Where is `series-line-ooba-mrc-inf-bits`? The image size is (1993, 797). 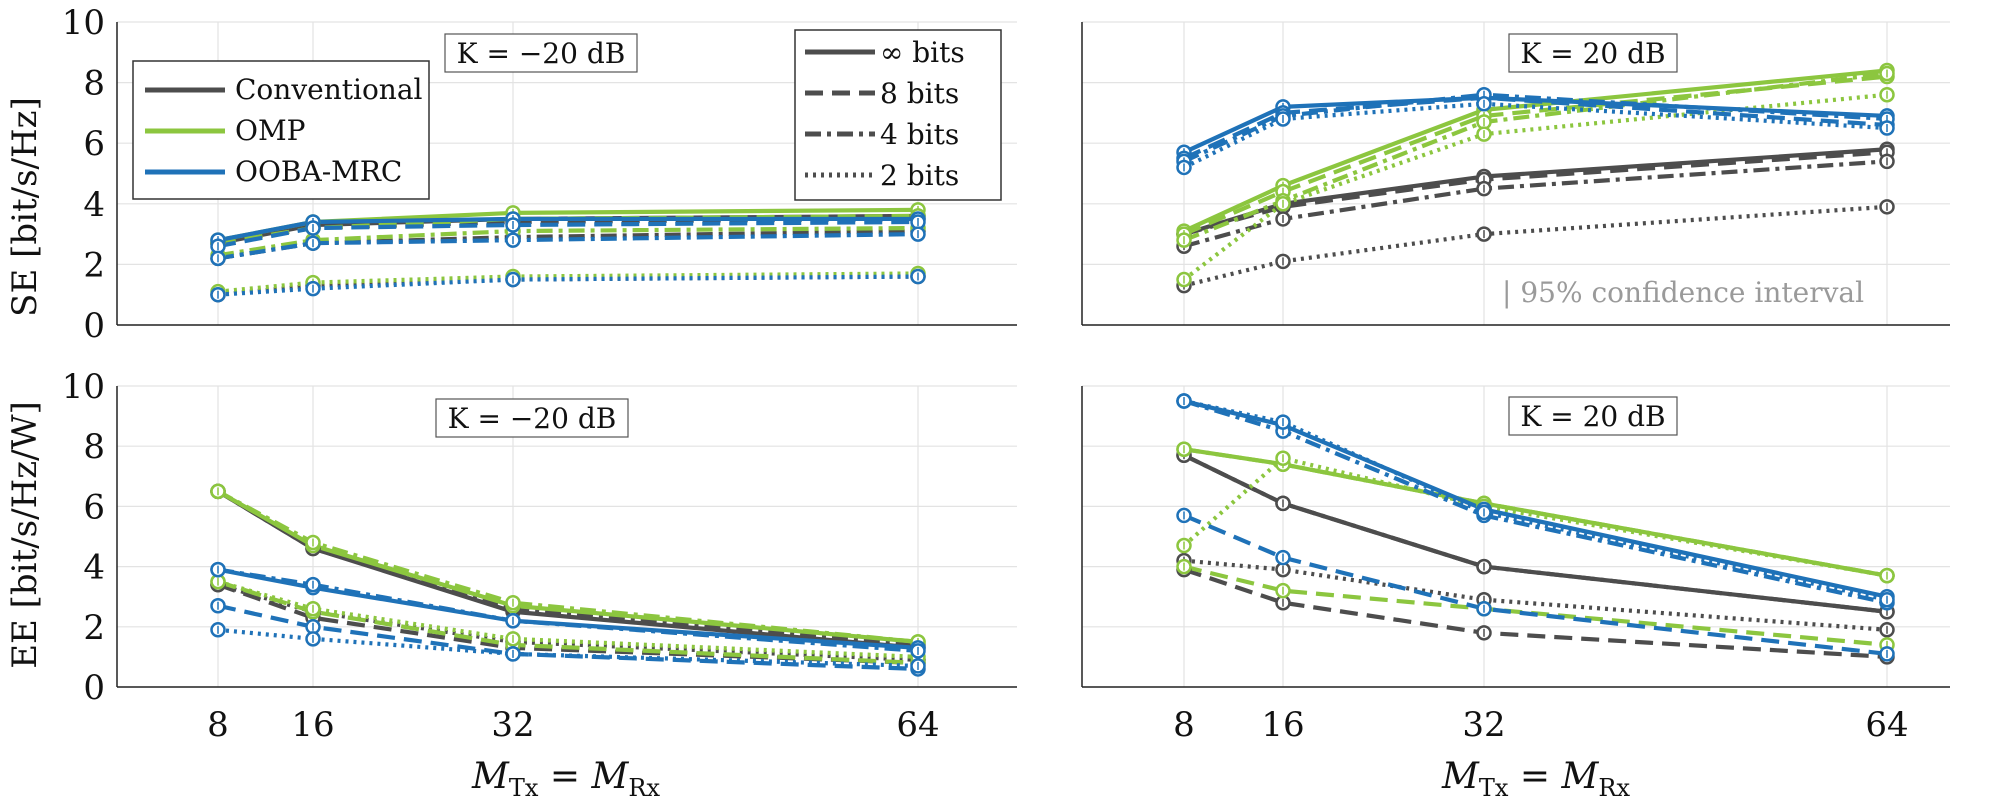
series-line-ooba-mrc-inf-bits is located at coordinates (567, 229).